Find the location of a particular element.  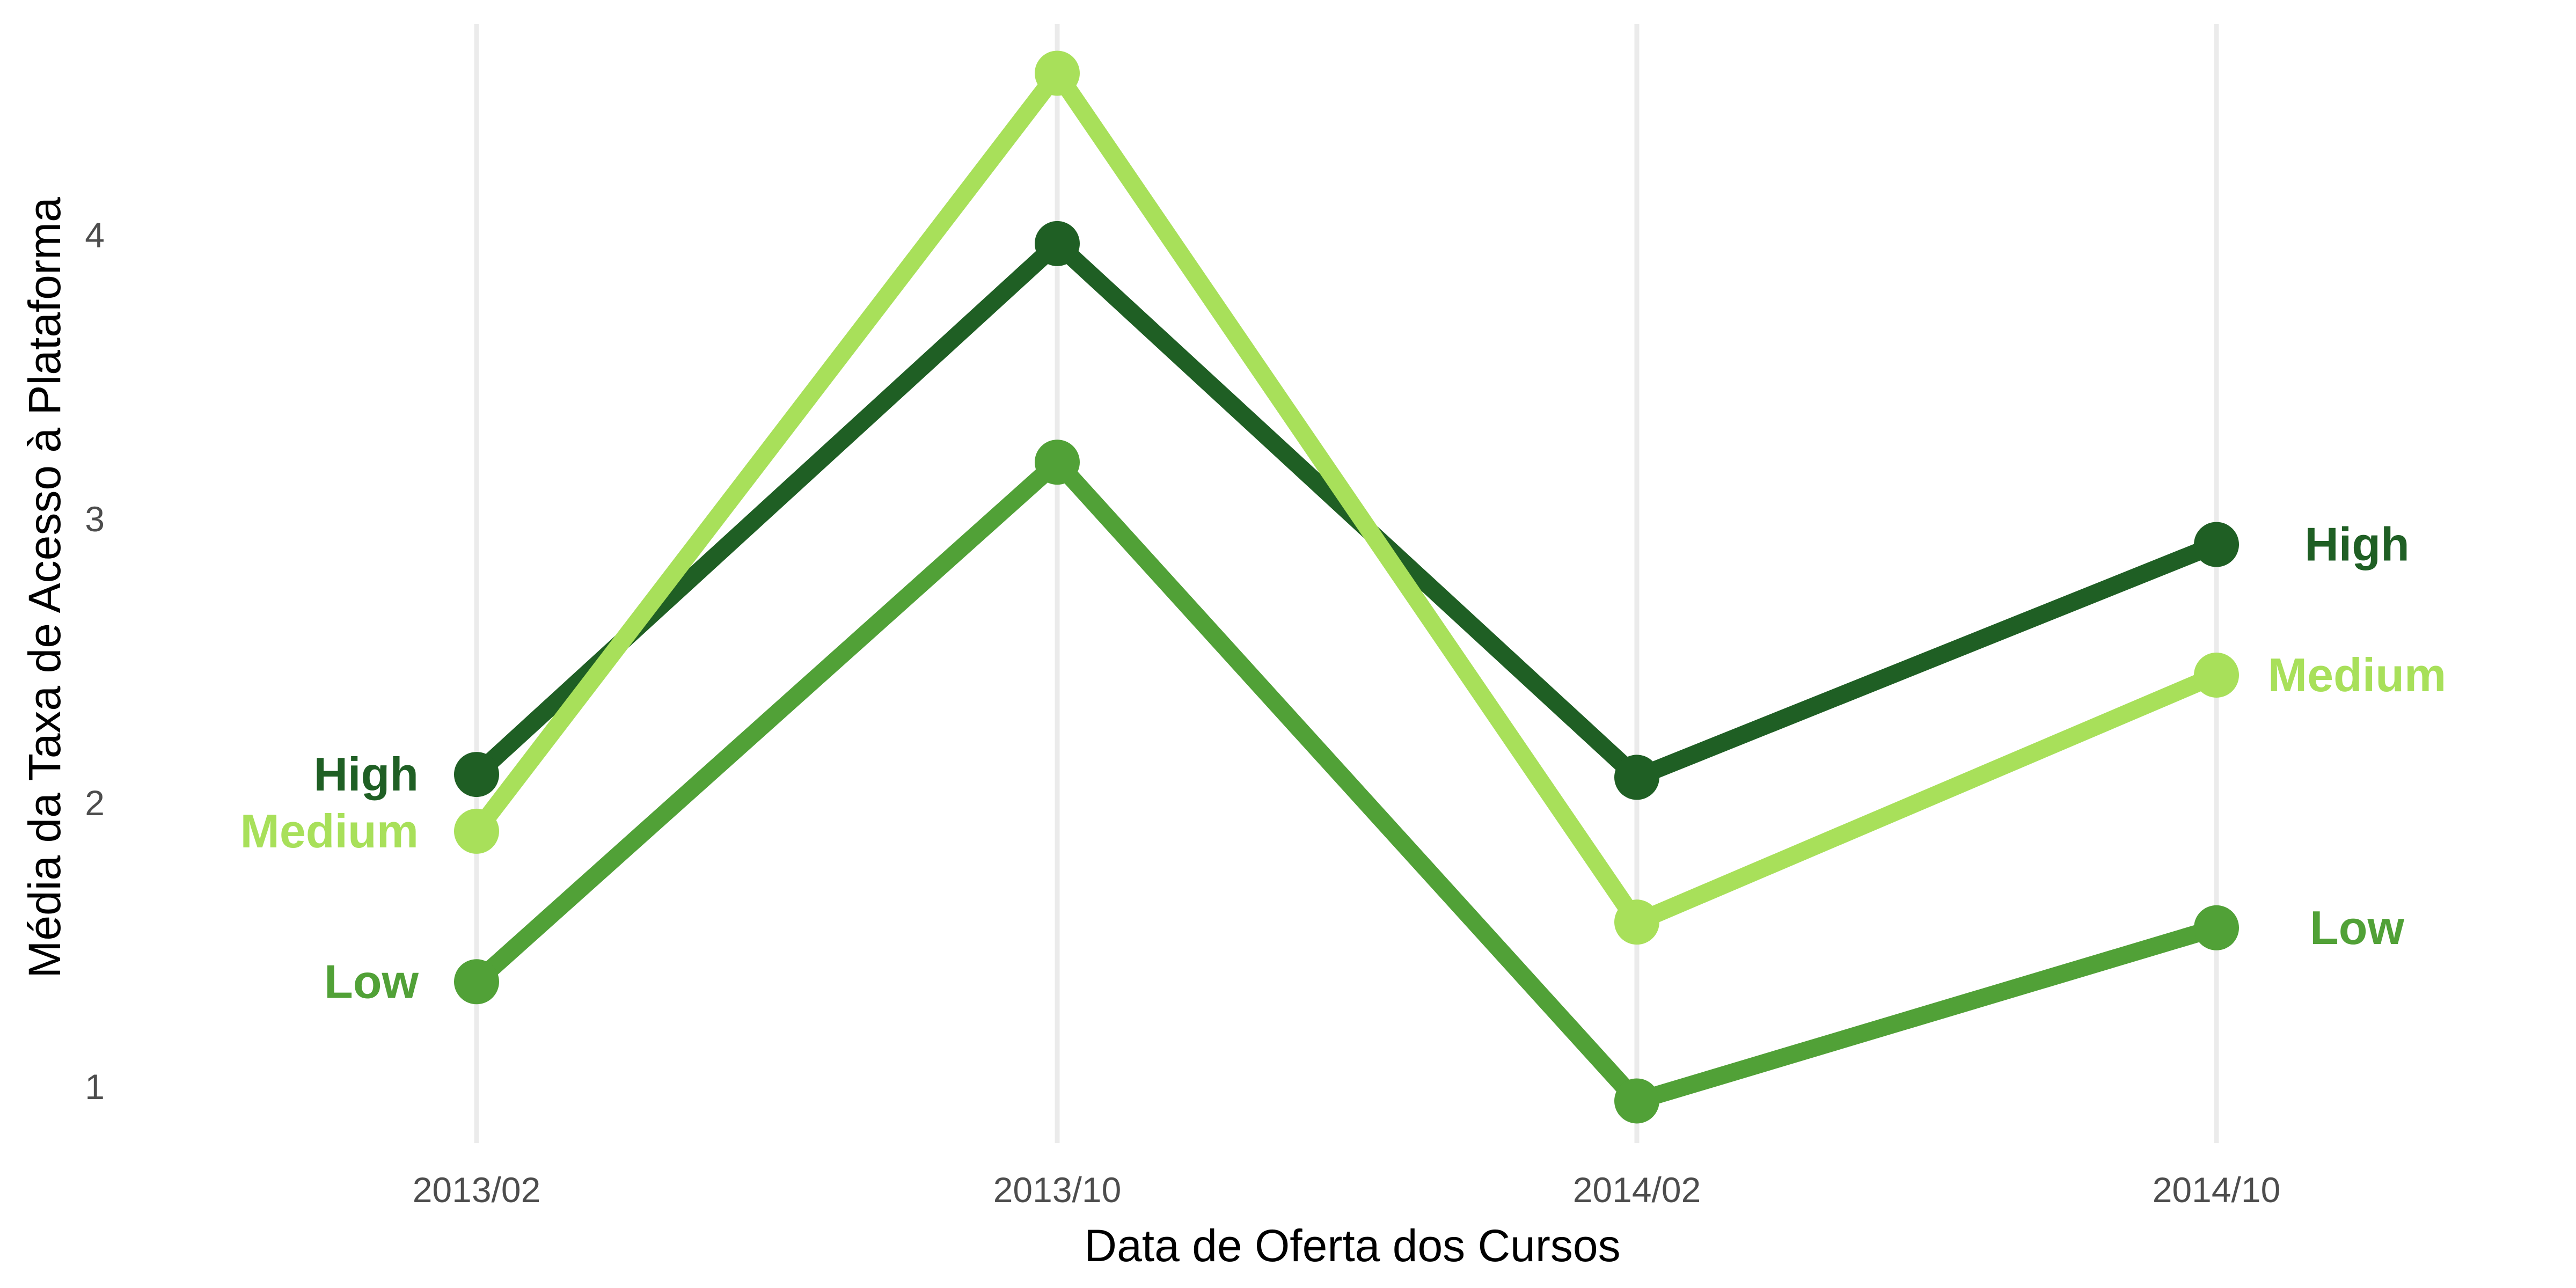

y-tick-label: 1 is located at coordinates (95, 1087).